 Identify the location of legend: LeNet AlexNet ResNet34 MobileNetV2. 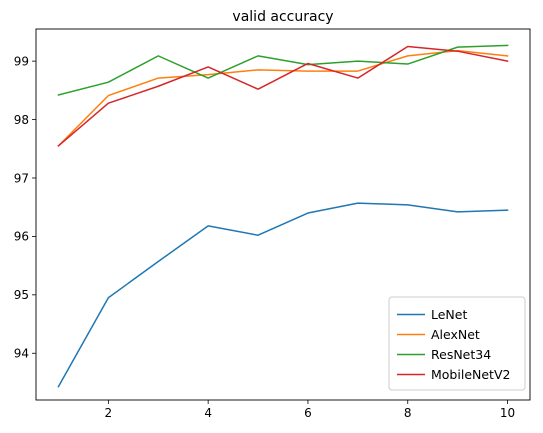
(457, 343).